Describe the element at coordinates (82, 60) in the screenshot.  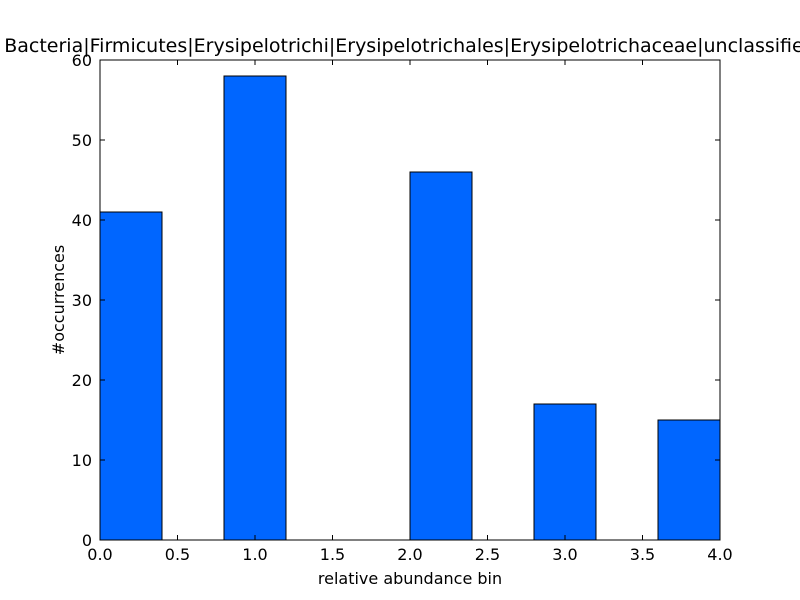
I see `y-tick-label: 60` at that location.